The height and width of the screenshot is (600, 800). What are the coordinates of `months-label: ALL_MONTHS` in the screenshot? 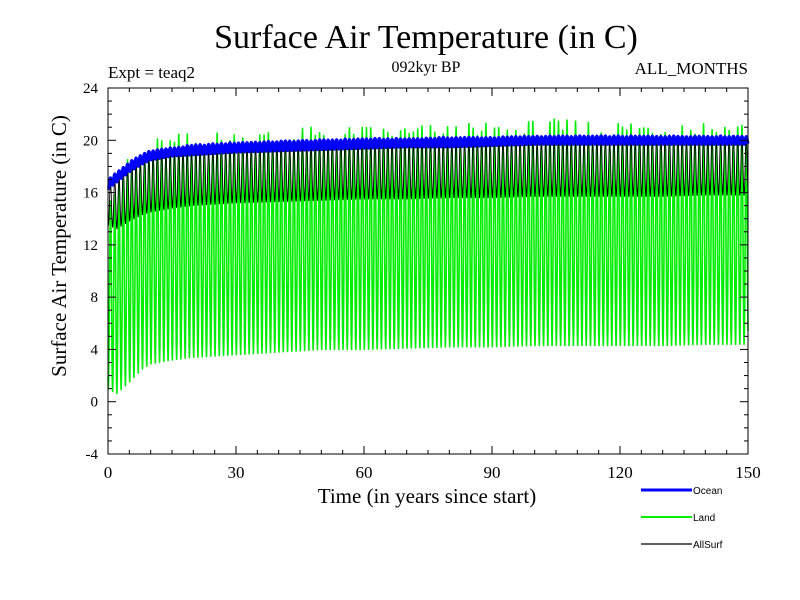 It's located at (691, 68).